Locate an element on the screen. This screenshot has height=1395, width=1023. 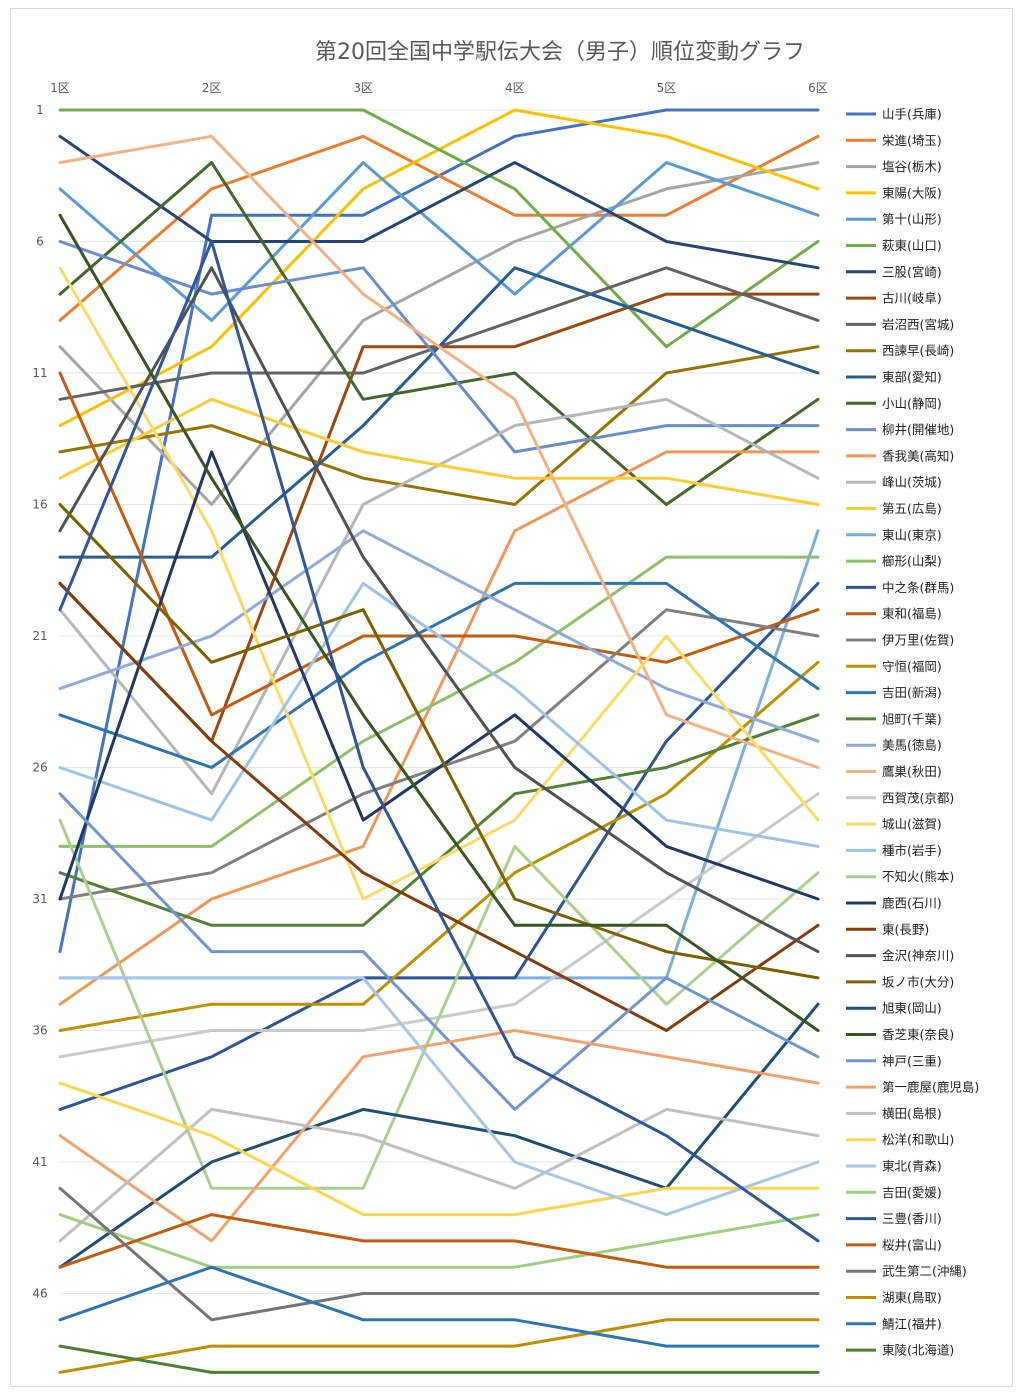
legend-label: 西賀茂(京都) is located at coordinates (918, 797).